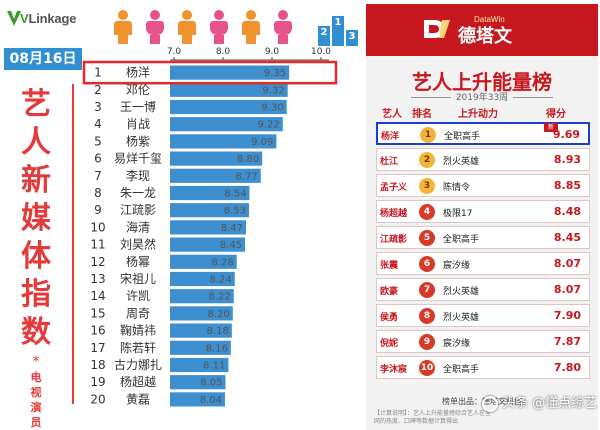 This screenshot has width=600, height=430. Describe the element at coordinates (489, 19) in the screenshot. I see `brand-latin: DataWin` at that location.